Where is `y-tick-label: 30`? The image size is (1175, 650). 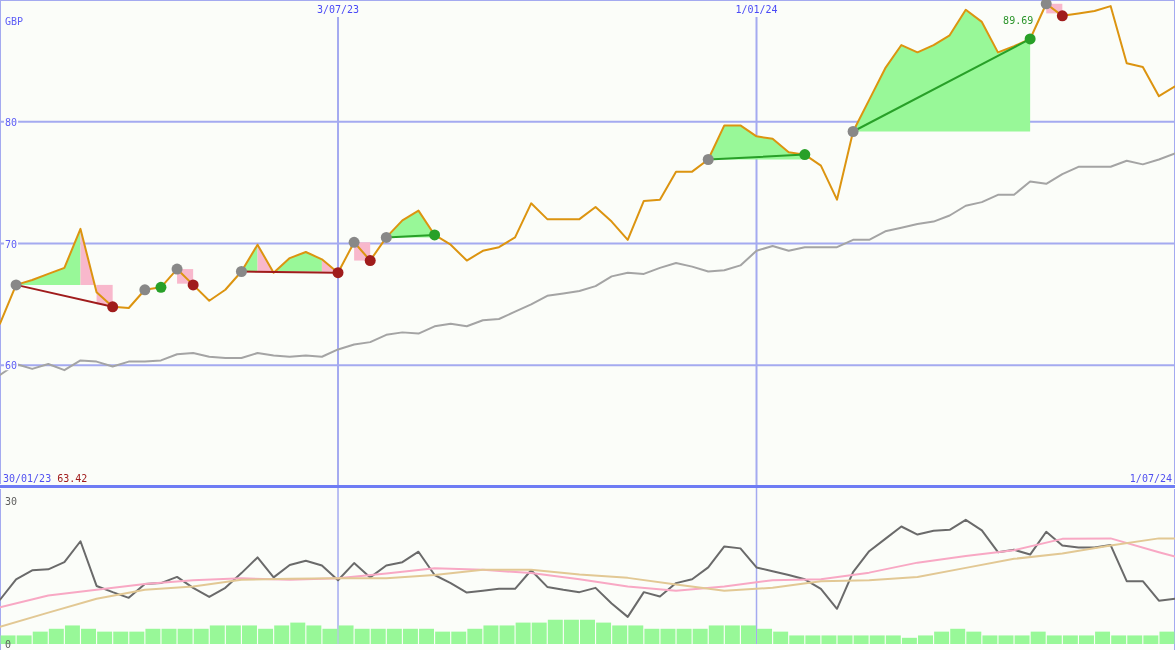
y-tick-label: 30 is located at coordinates (11, 502).